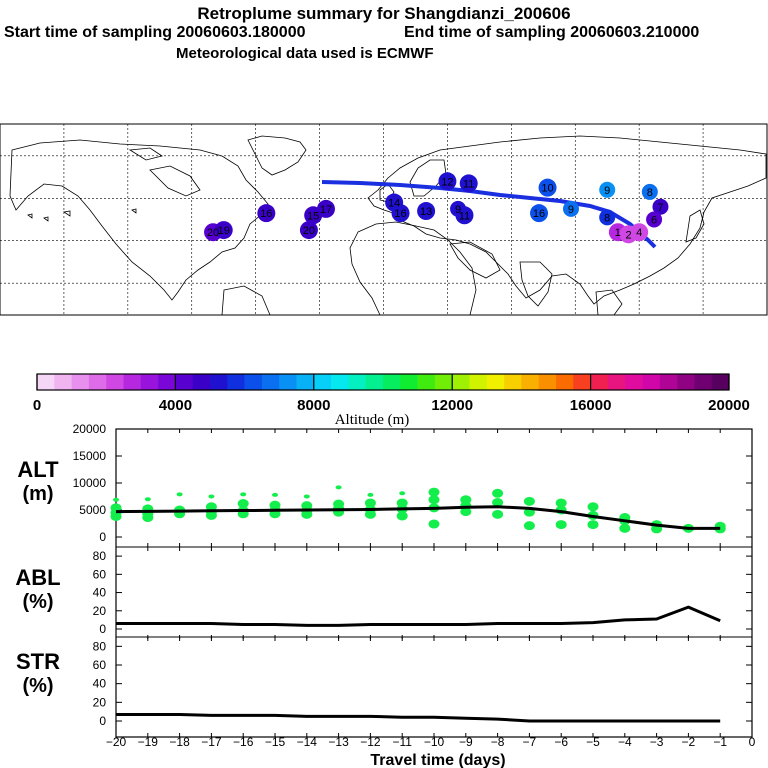 The image size is (768, 768). Describe the element at coordinates (489, 214) in the screenshot. I see `plume-centroid-path` at that location.